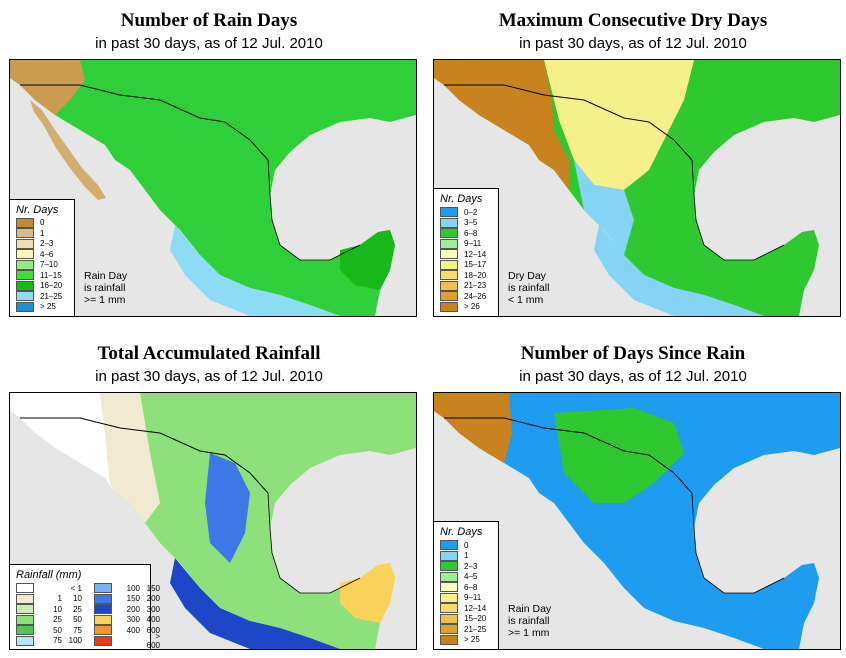 Image resolution: width=846 pixels, height=658 pixels. I want to click on legend-label: 11–15, so click(51, 275).